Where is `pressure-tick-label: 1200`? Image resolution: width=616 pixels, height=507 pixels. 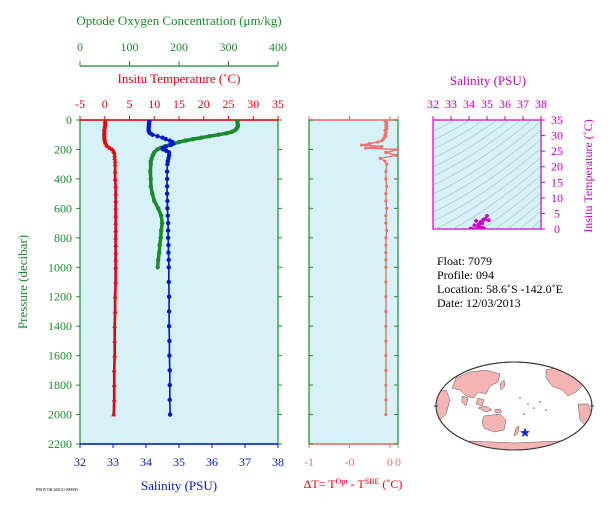 pressure-tick-label: 1200 is located at coordinates (60, 297).